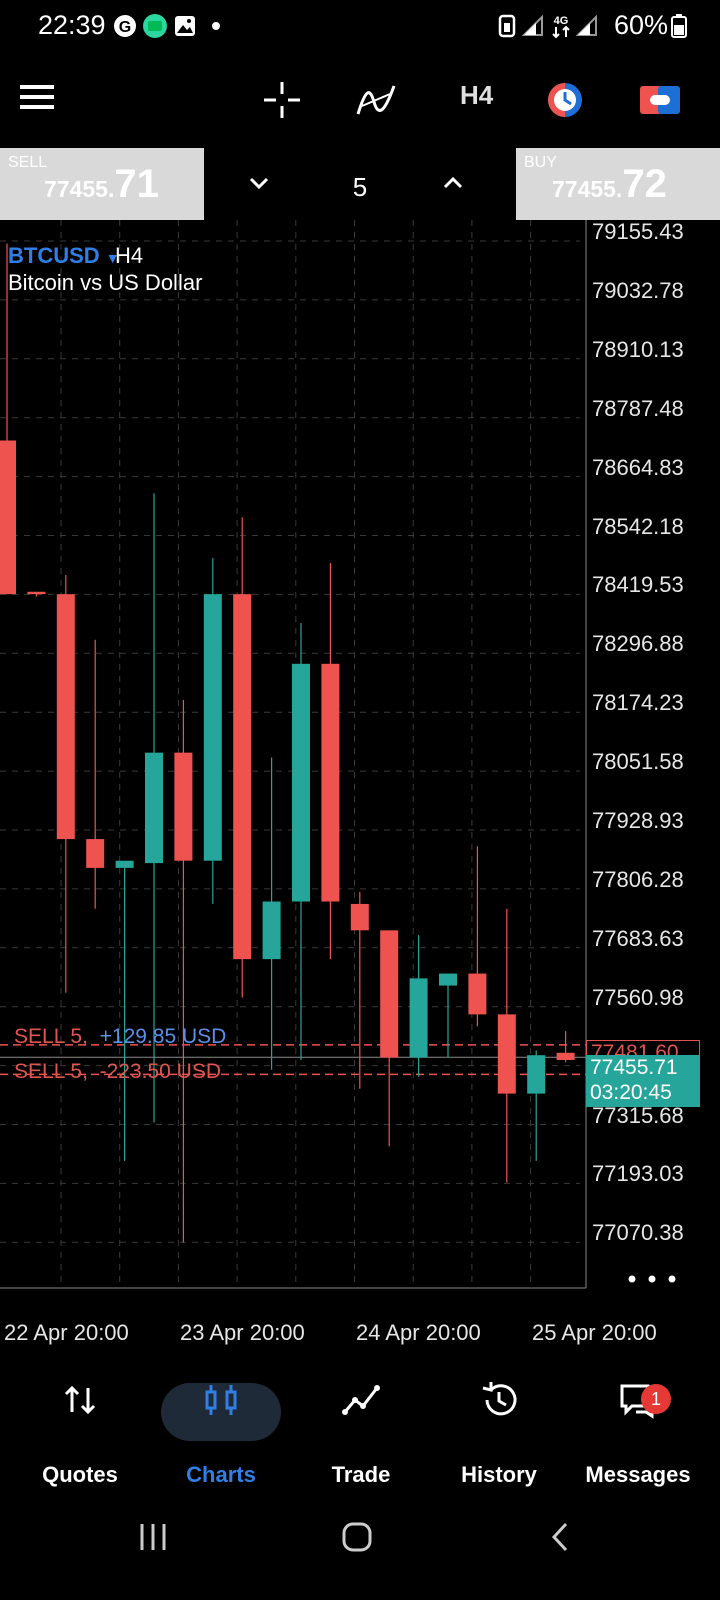 This screenshot has width=720, height=1600. What do you see at coordinates (112, 258) in the screenshot?
I see `symbol-dropdown-icon: ▼` at bounding box center [112, 258].